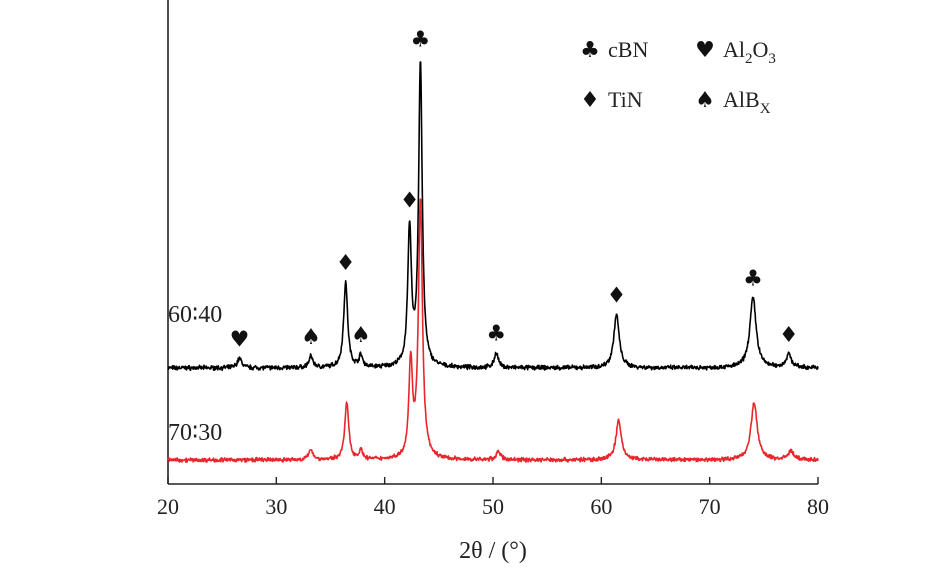  I want to click on x-axis-title: 2θ / (°), so click(493, 551).